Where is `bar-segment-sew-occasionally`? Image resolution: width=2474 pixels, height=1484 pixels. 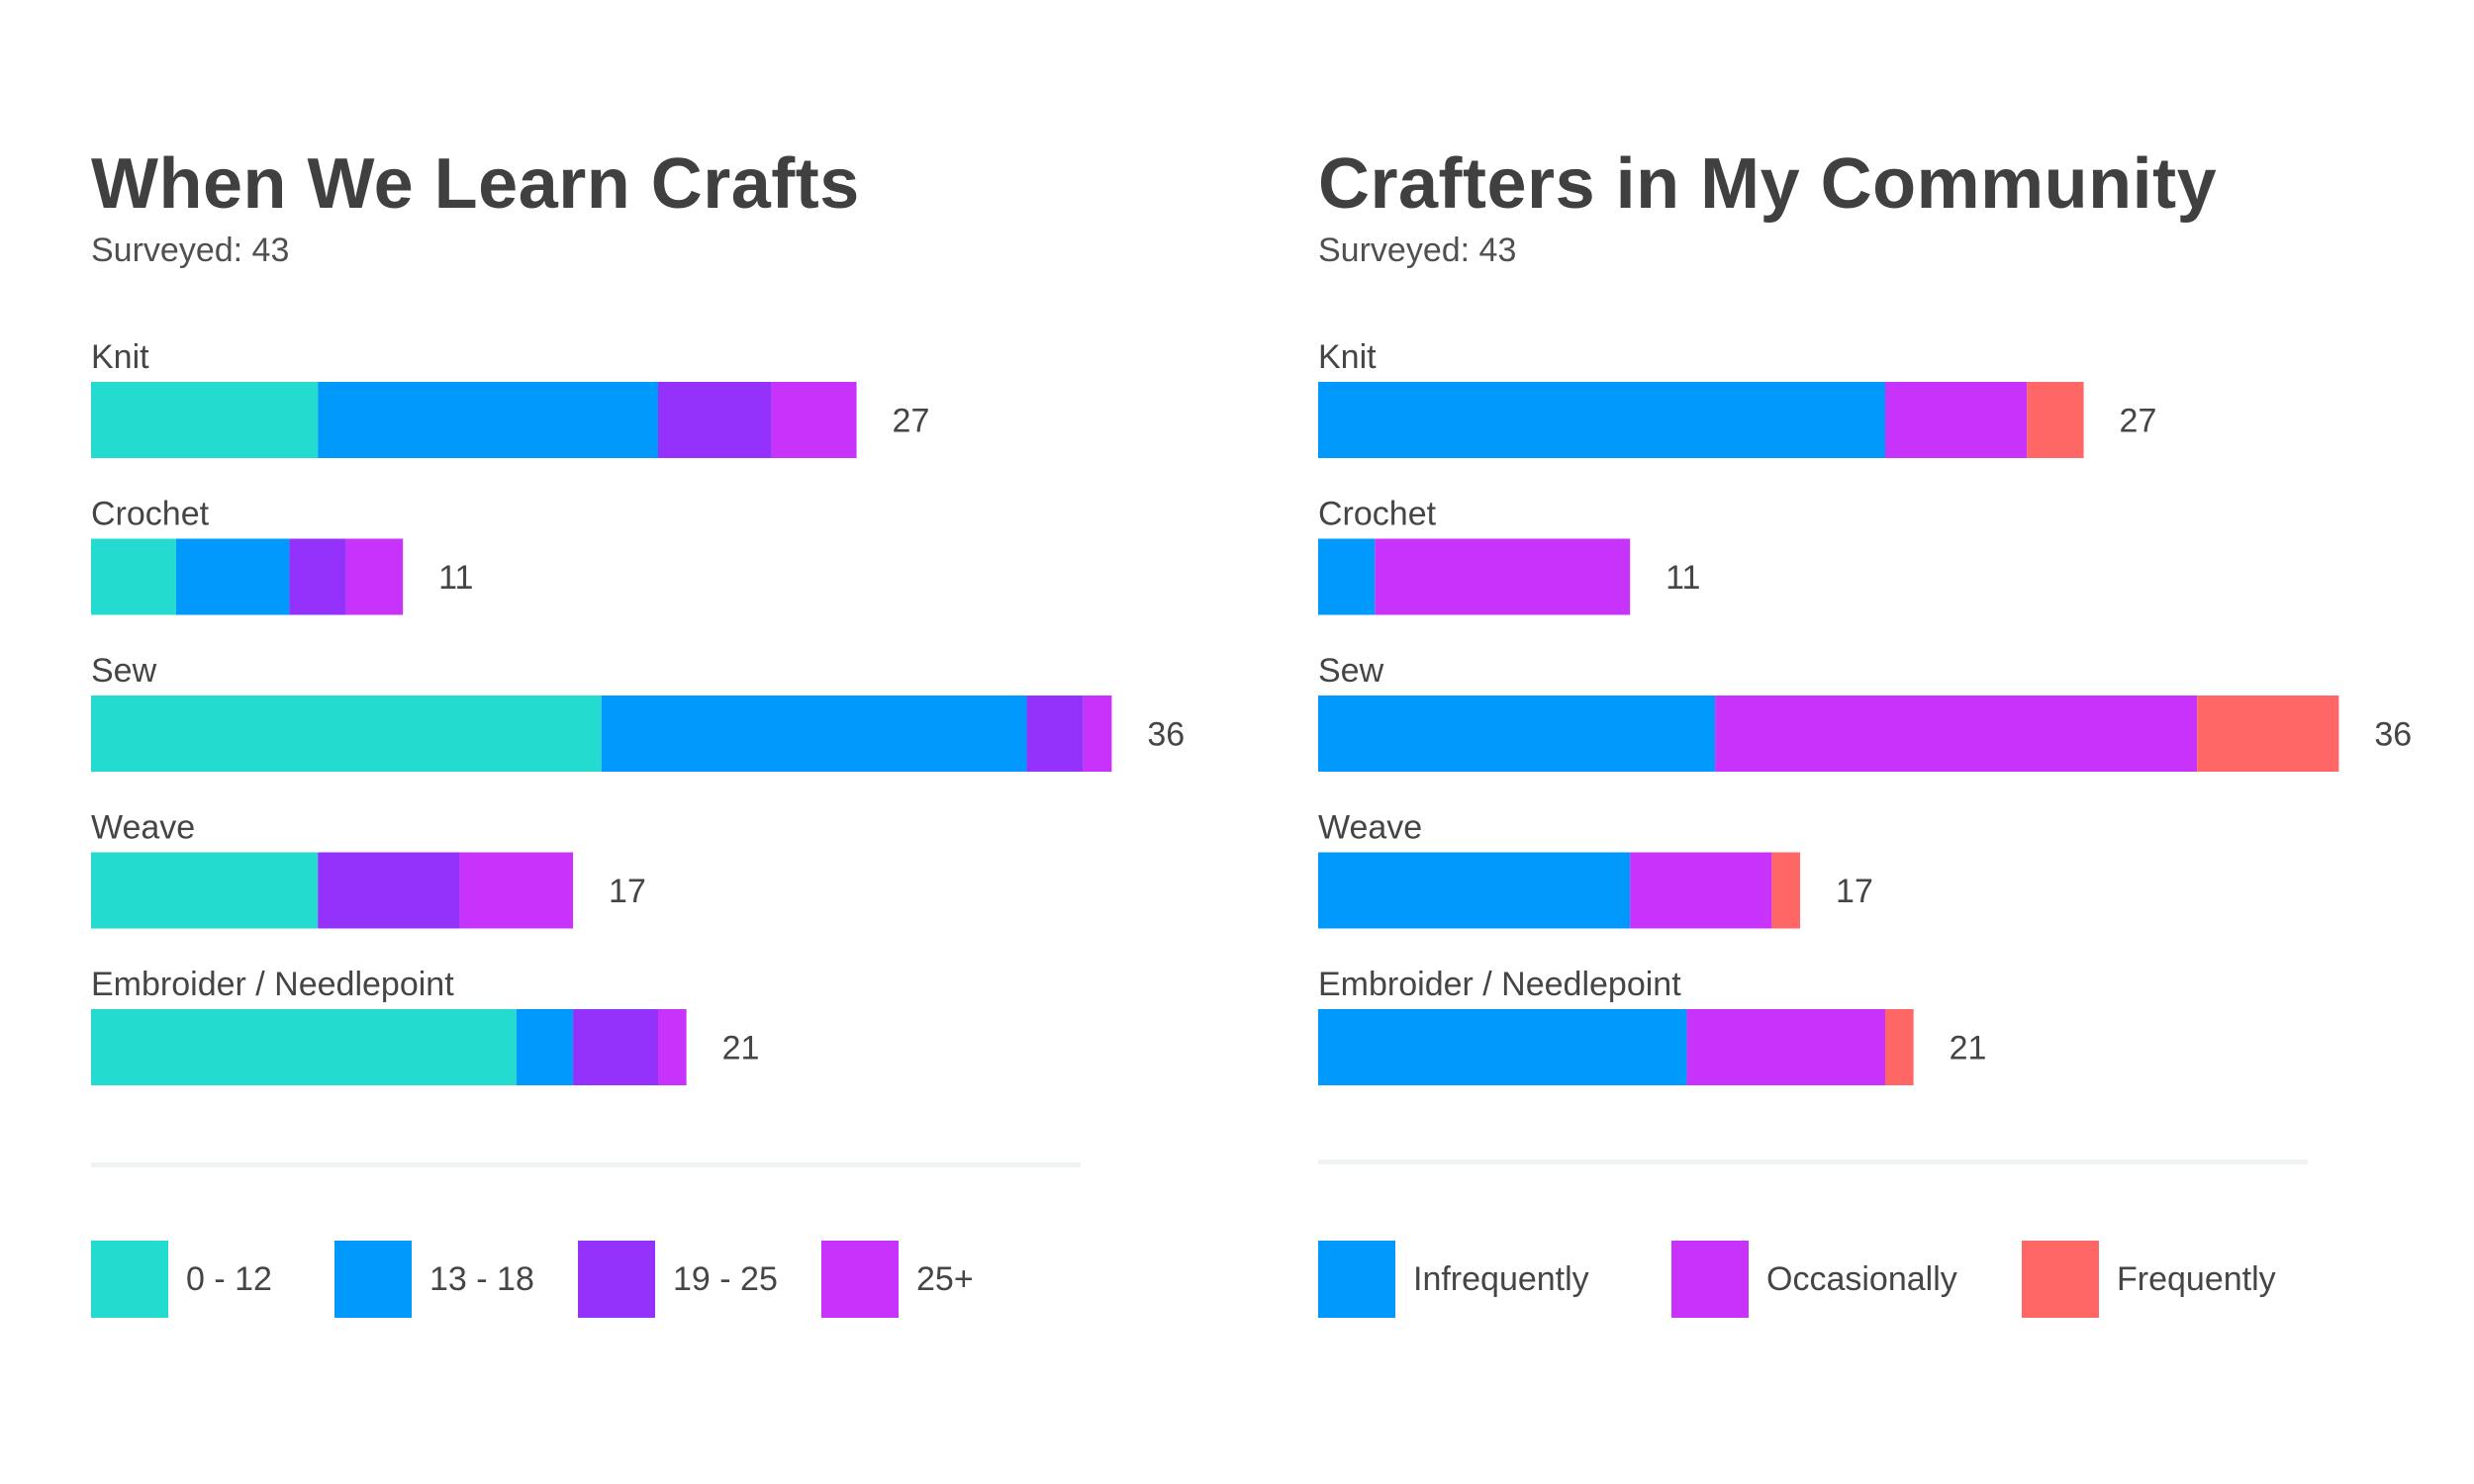
bar-segment-sew-occasionally is located at coordinates (1957, 734).